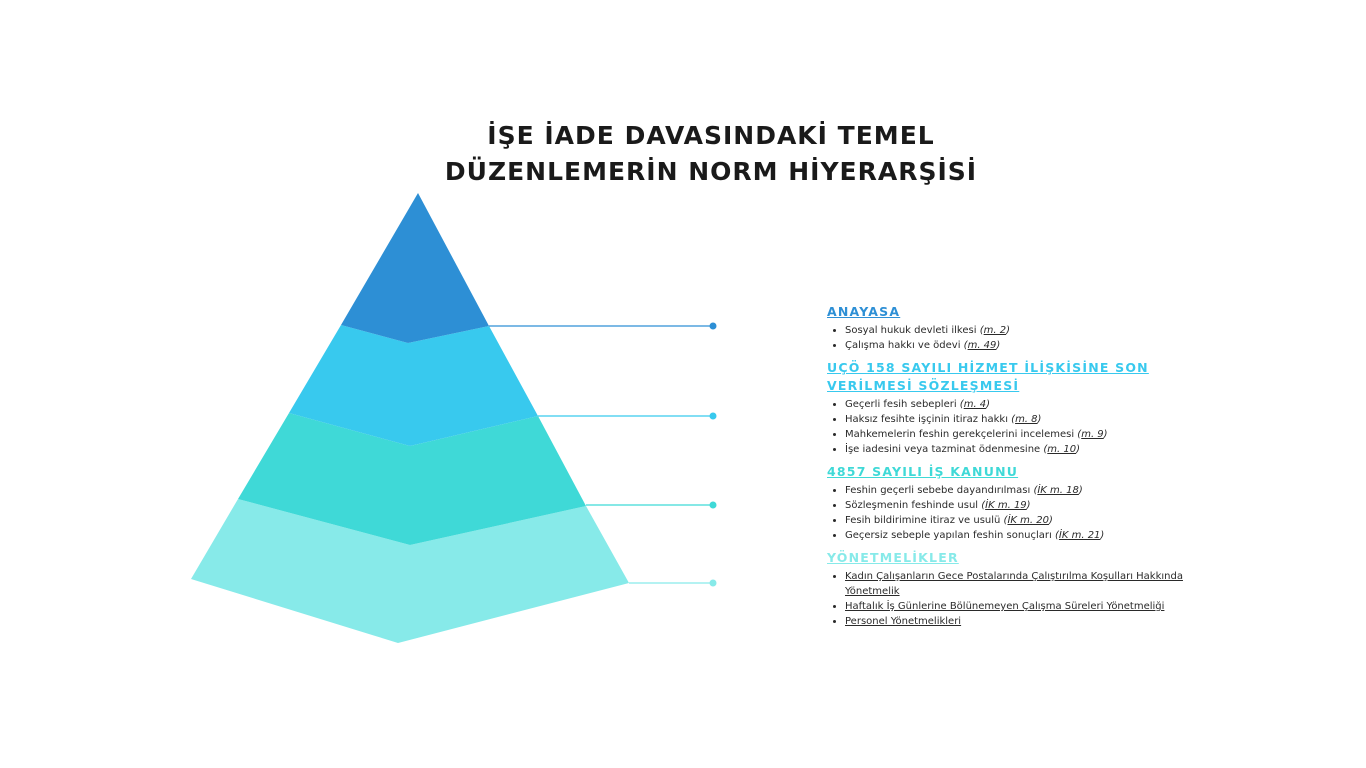 This screenshot has height=768, width=1366. Describe the element at coordinates (923, 471) in the screenshot. I see `section-heading: 4857 SAYILI İŞ KANUNU` at that location.